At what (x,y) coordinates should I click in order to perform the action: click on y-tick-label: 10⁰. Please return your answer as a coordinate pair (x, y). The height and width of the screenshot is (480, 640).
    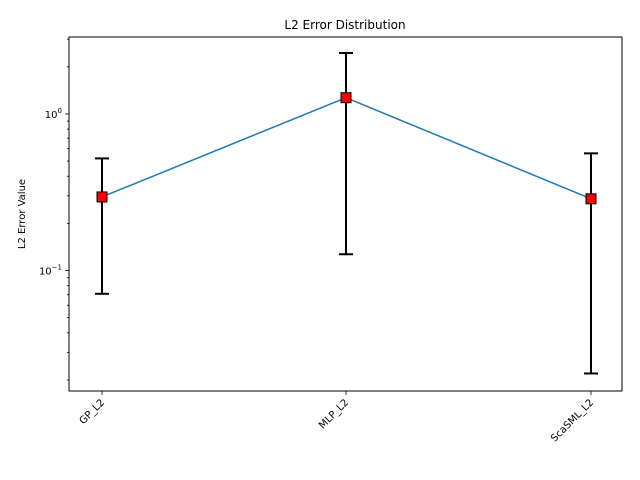
    Looking at the image, I should click on (53, 114).